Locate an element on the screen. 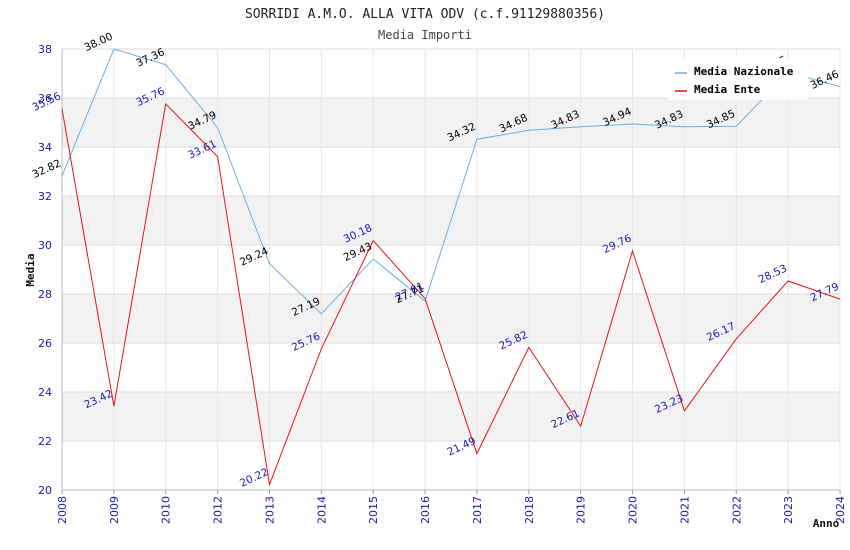  x-tick-label: 2020 is located at coordinates (633, 510).